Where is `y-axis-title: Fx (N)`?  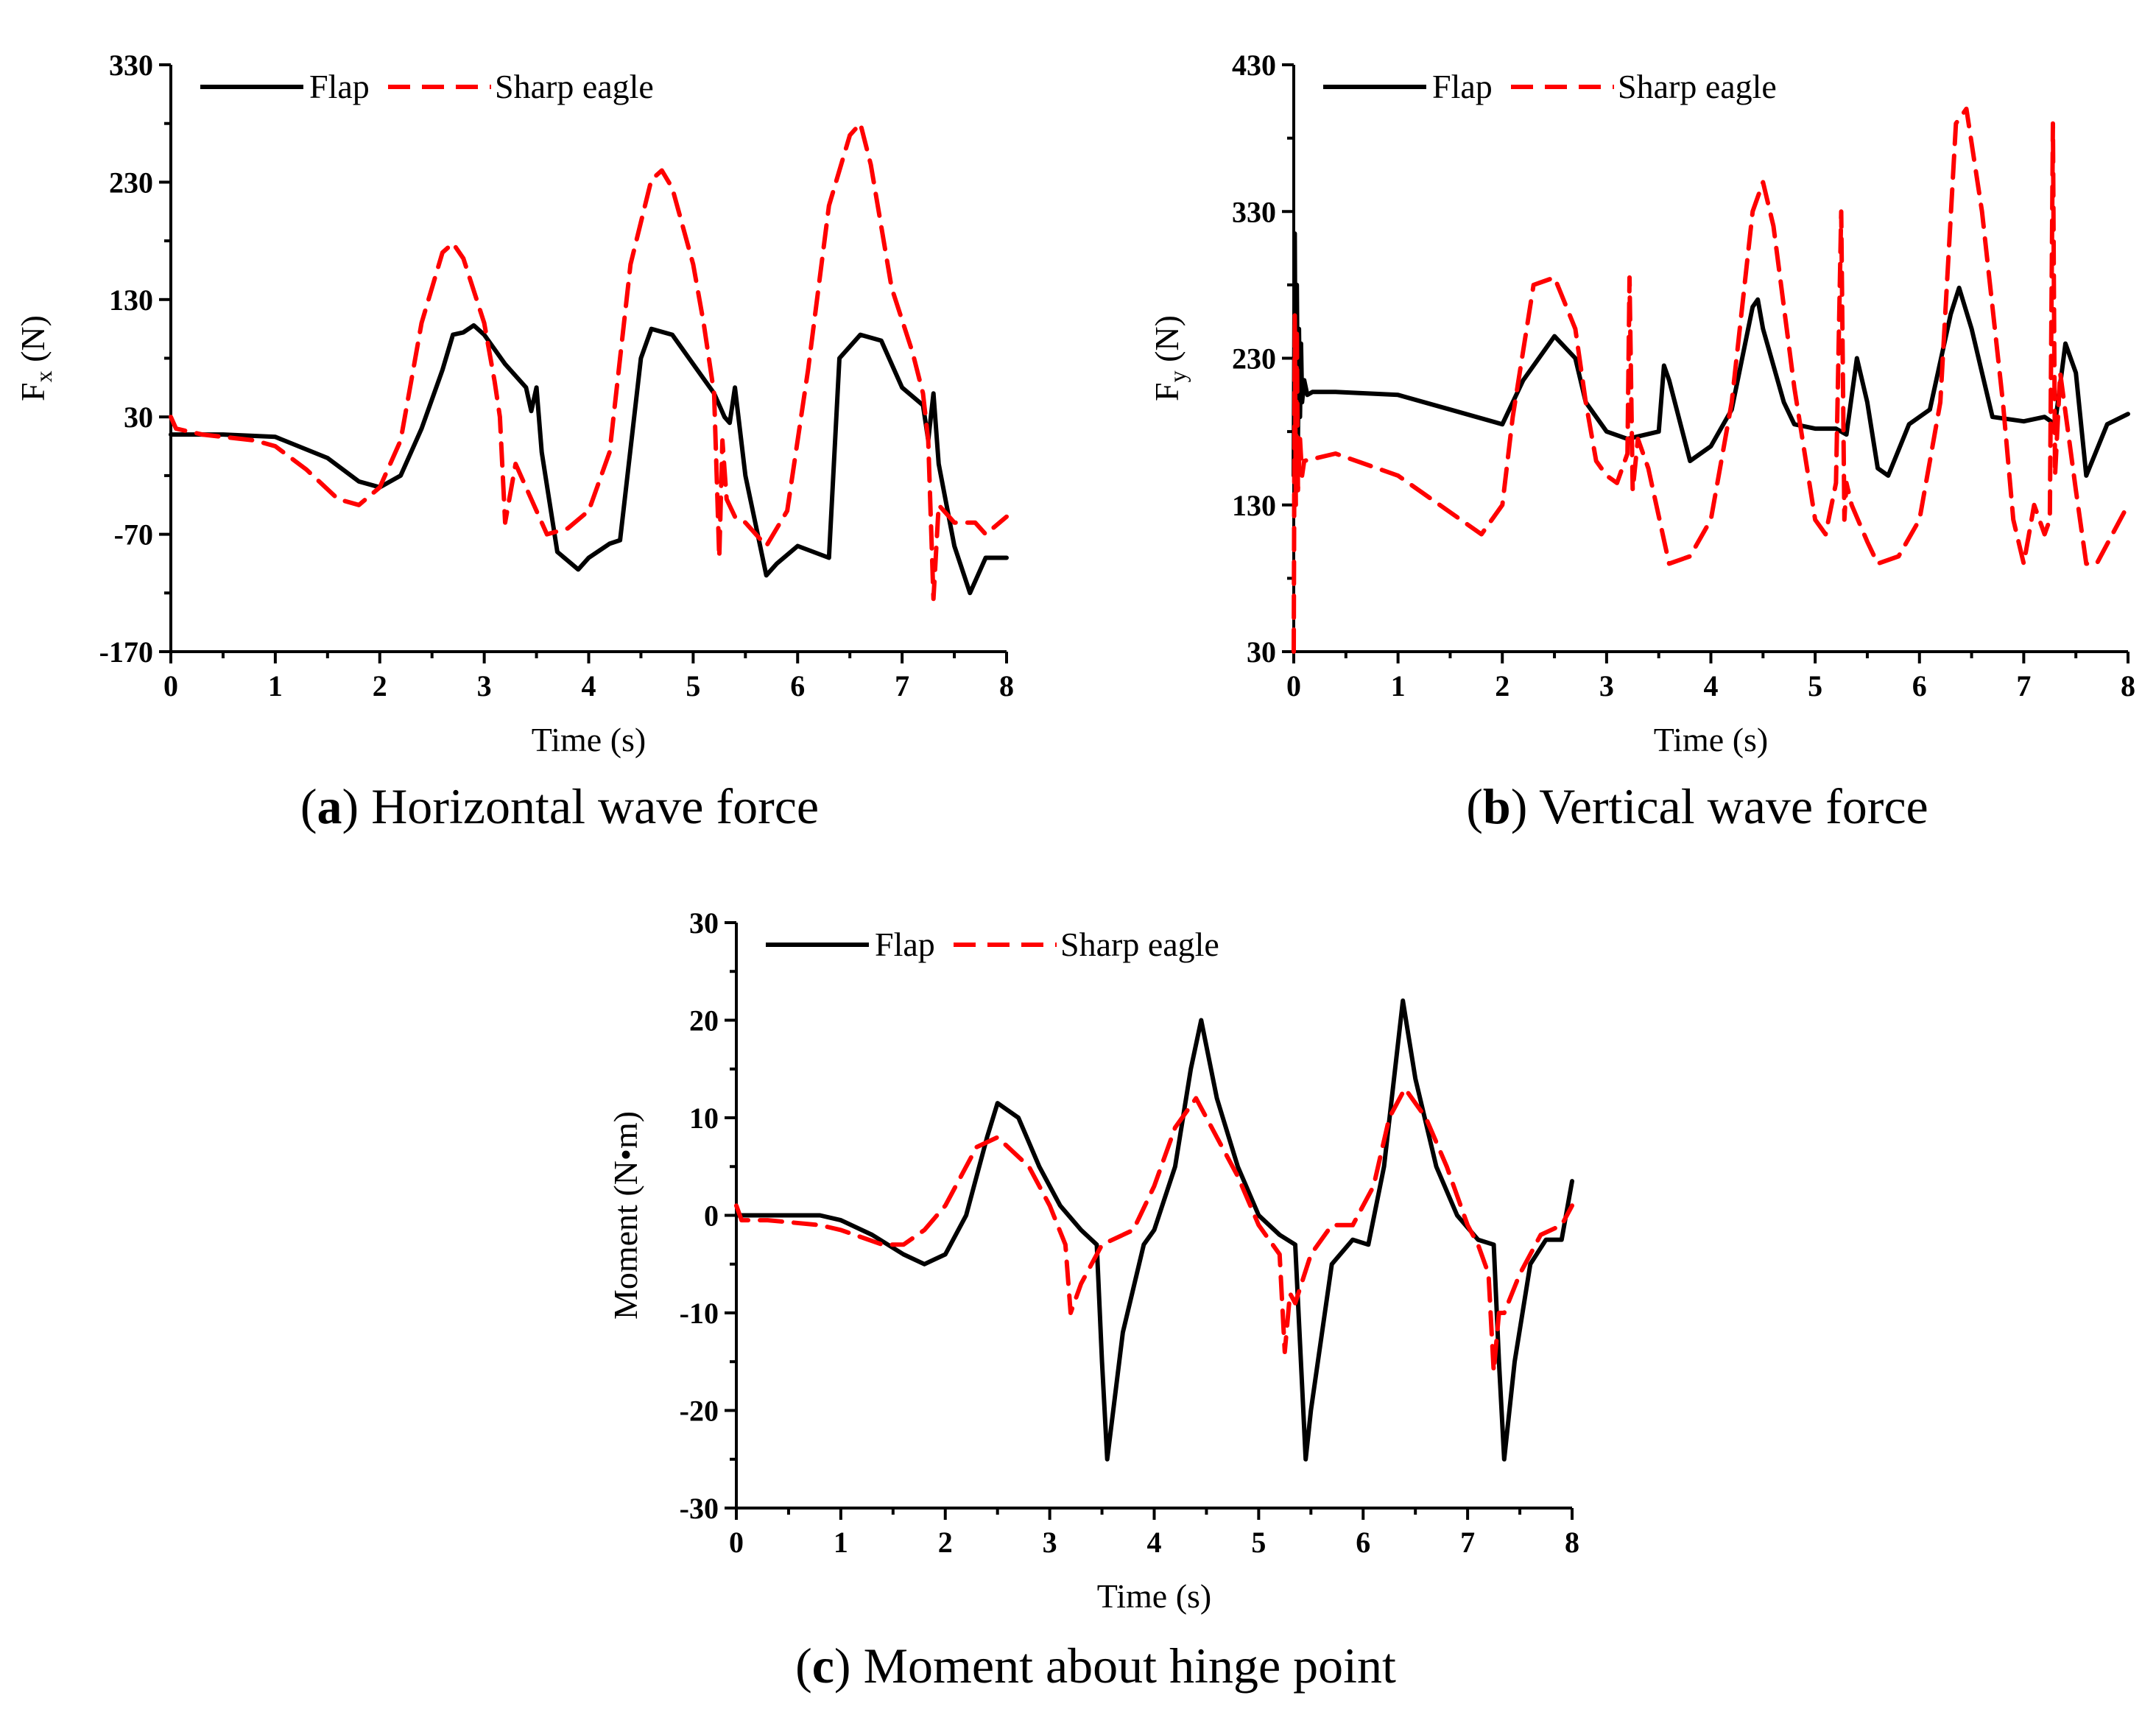 y-axis-title: Fx (N) is located at coordinates (35, 358).